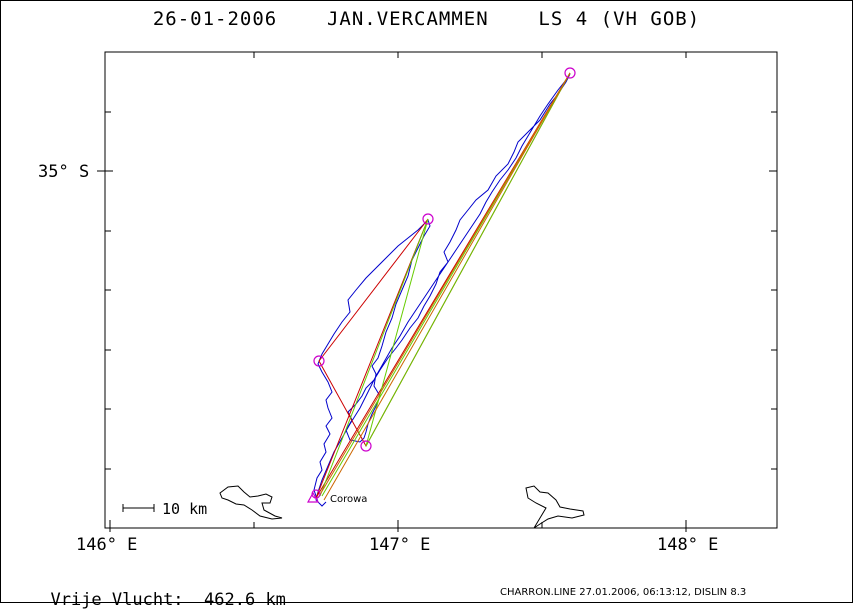  What do you see at coordinates (251, 502) in the screenshot?
I see `river-outline-west` at bounding box center [251, 502].